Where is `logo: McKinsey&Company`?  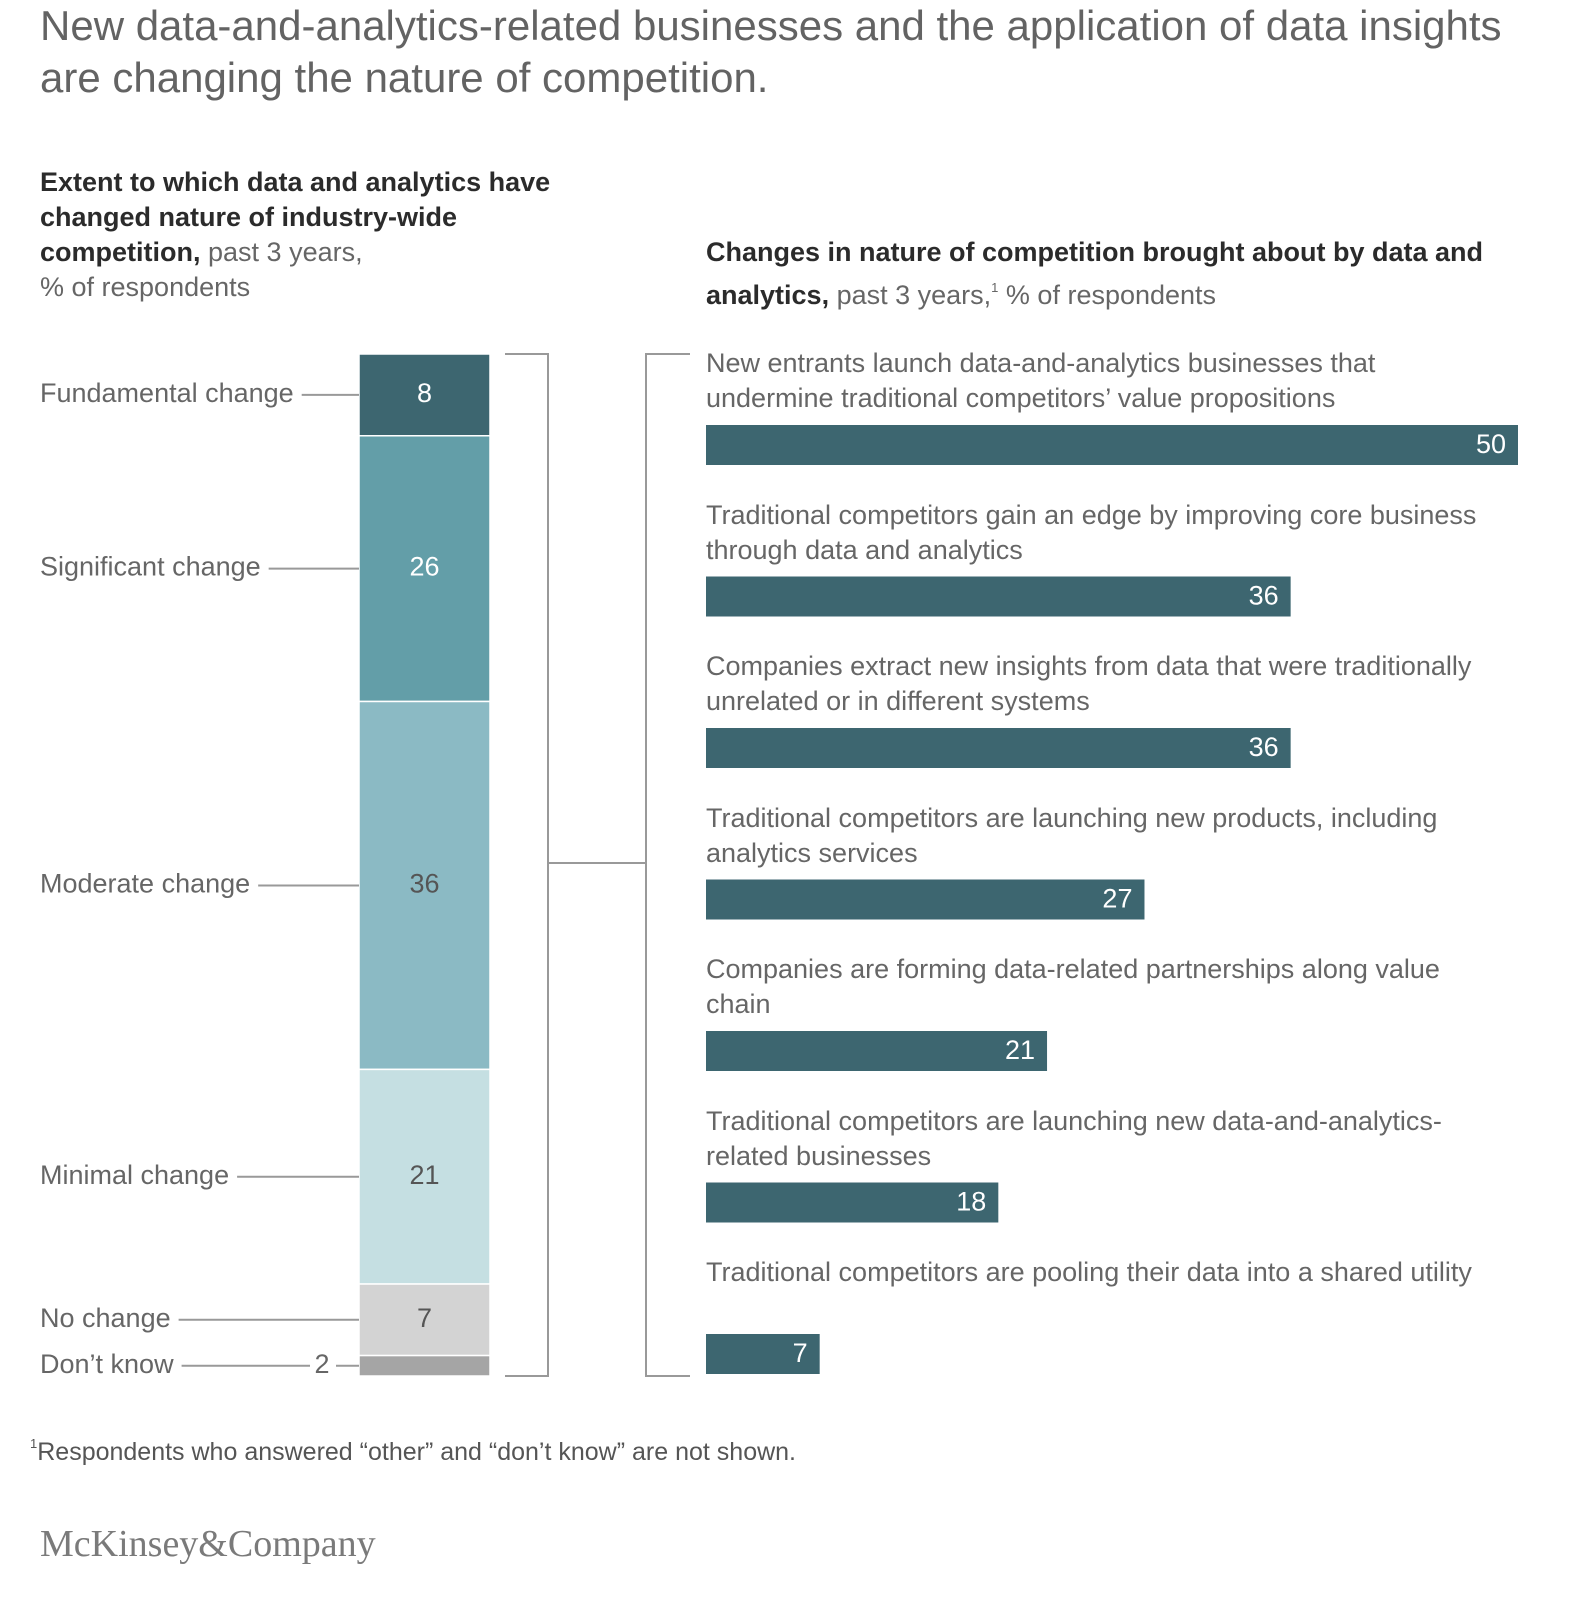
logo: McKinsey&Company is located at coordinates (208, 1544).